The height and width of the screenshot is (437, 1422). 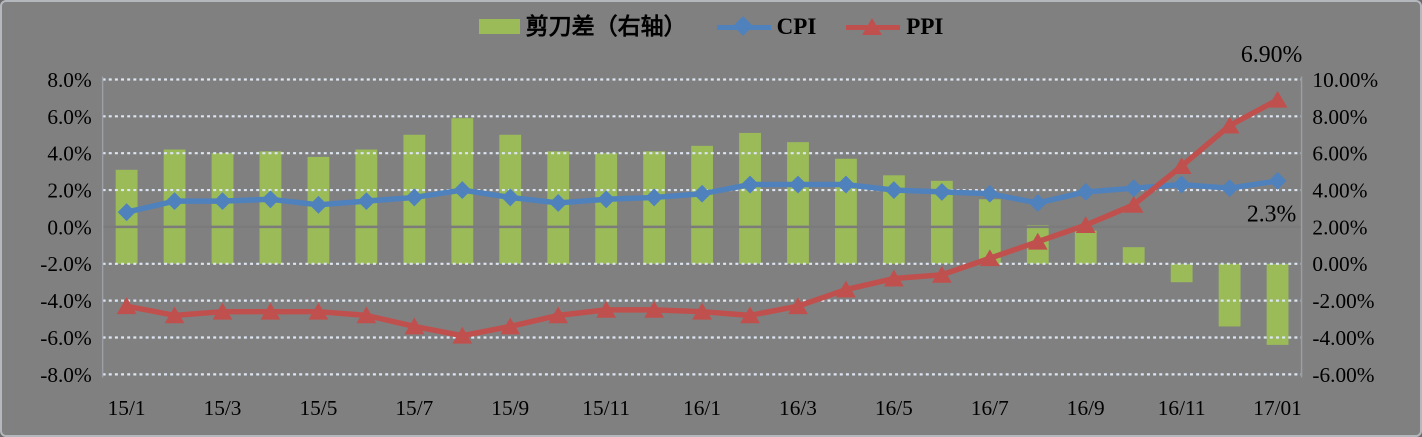 What do you see at coordinates (796, 26) in the screenshot?
I see `legend-label-cpi: CPI` at bounding box center [796, 26].